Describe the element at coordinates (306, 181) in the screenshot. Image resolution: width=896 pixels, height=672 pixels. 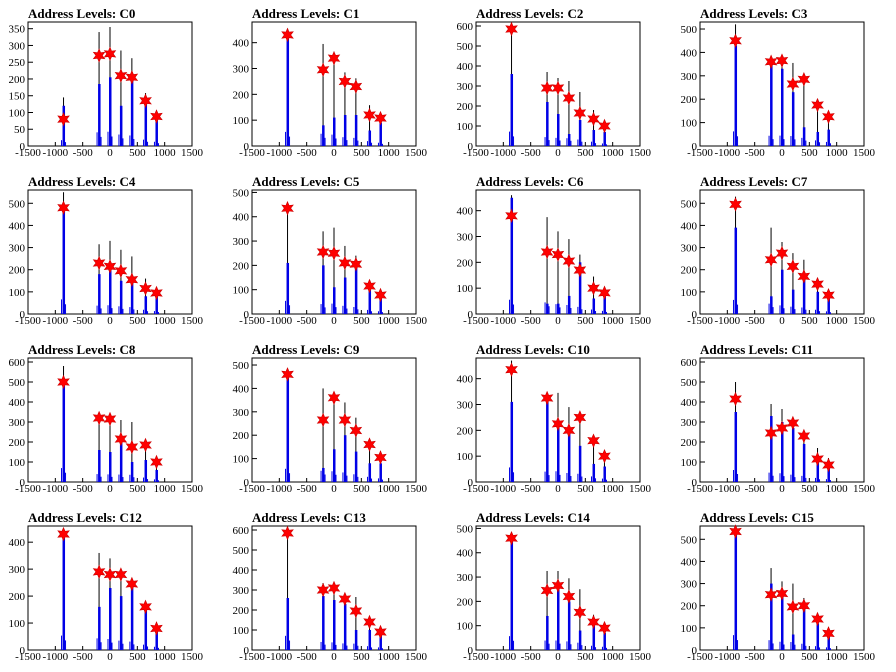
I see `chart-title: Address Levels: C5` at that location.